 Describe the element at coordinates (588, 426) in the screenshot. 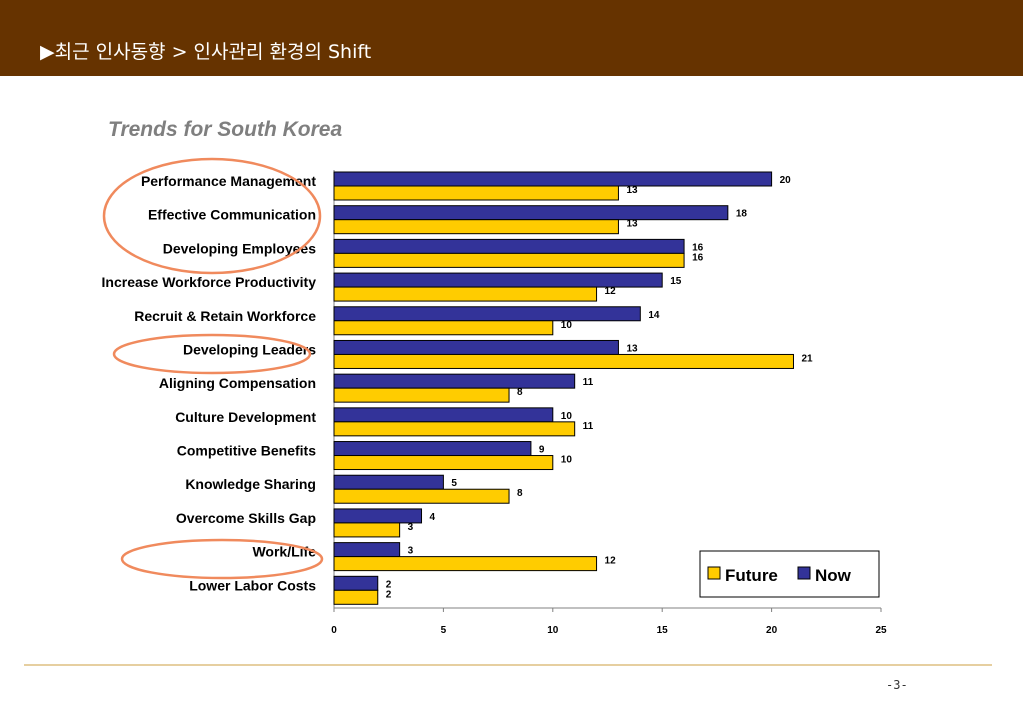

I see `data-label-future: 11` at that location.